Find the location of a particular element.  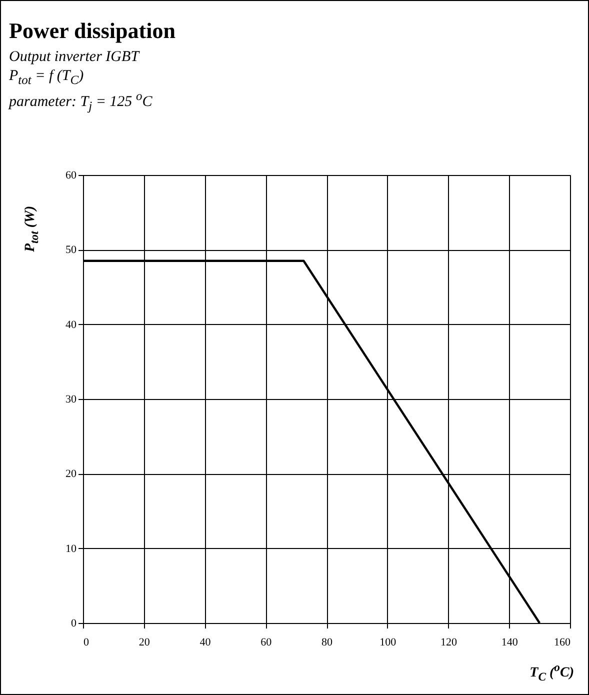

y-tick-label: 20 is located at coordinates (71, 474).